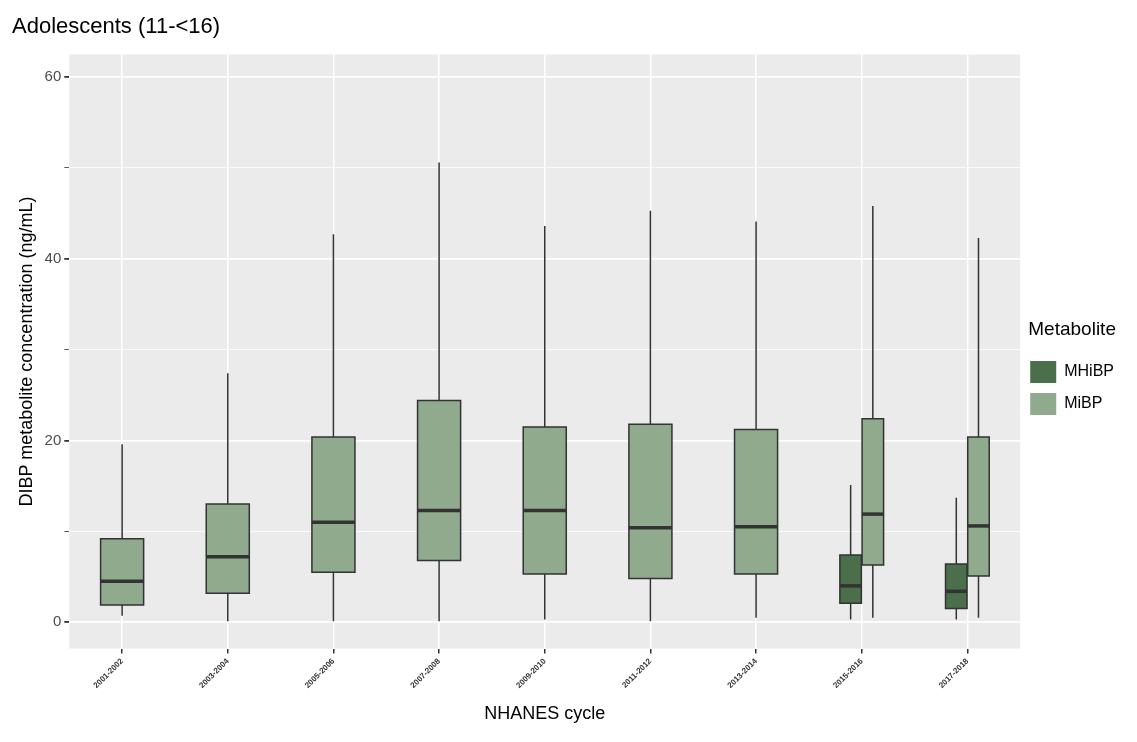  Describe the element at coordinates (53, 76) in the screenshot. I see `y-tick-label: 60` at that location.